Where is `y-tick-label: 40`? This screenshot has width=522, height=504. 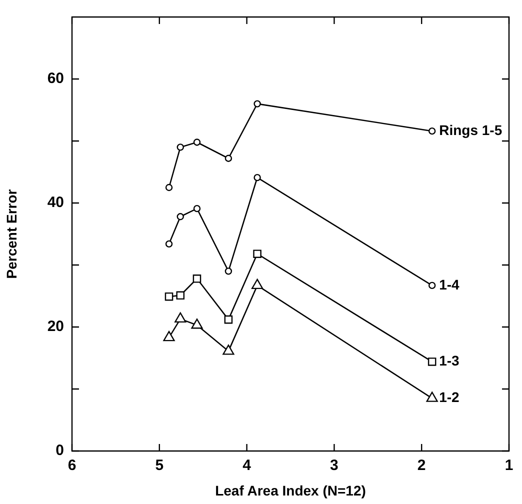
y-tick-label: 40 is located at coordinates (55, 203).